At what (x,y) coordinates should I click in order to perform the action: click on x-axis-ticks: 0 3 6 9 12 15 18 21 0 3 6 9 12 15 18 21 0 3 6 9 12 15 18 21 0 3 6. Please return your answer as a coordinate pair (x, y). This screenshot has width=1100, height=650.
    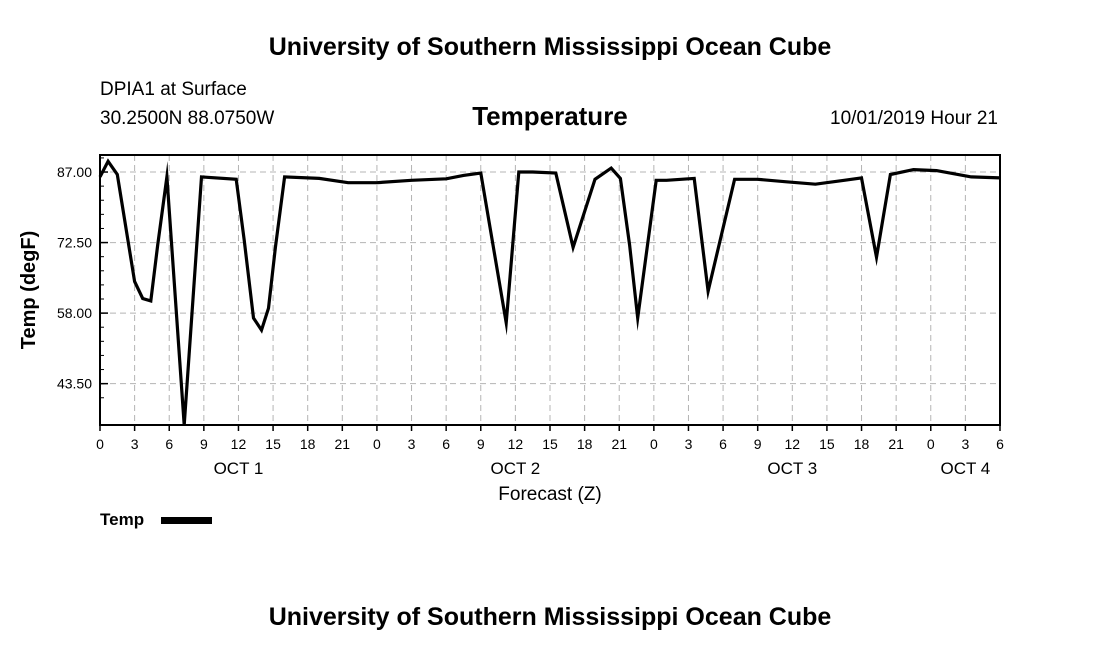
    Looking at the image, I should click on (550, 438).